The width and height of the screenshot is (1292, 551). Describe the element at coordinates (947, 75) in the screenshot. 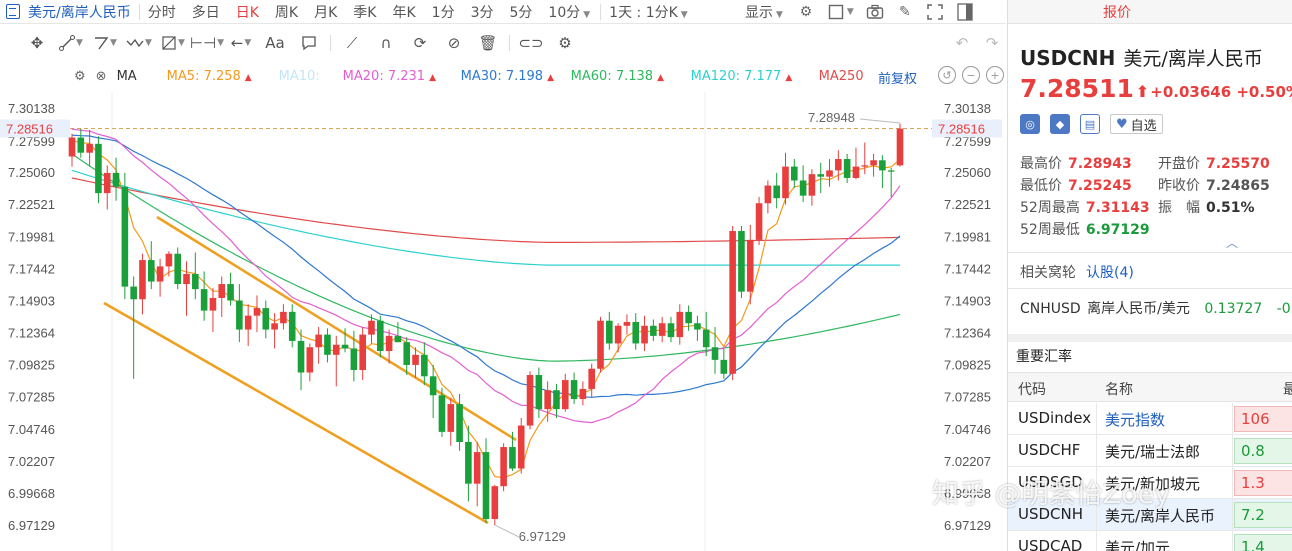

I see `reset-icon: ↺` at that location.